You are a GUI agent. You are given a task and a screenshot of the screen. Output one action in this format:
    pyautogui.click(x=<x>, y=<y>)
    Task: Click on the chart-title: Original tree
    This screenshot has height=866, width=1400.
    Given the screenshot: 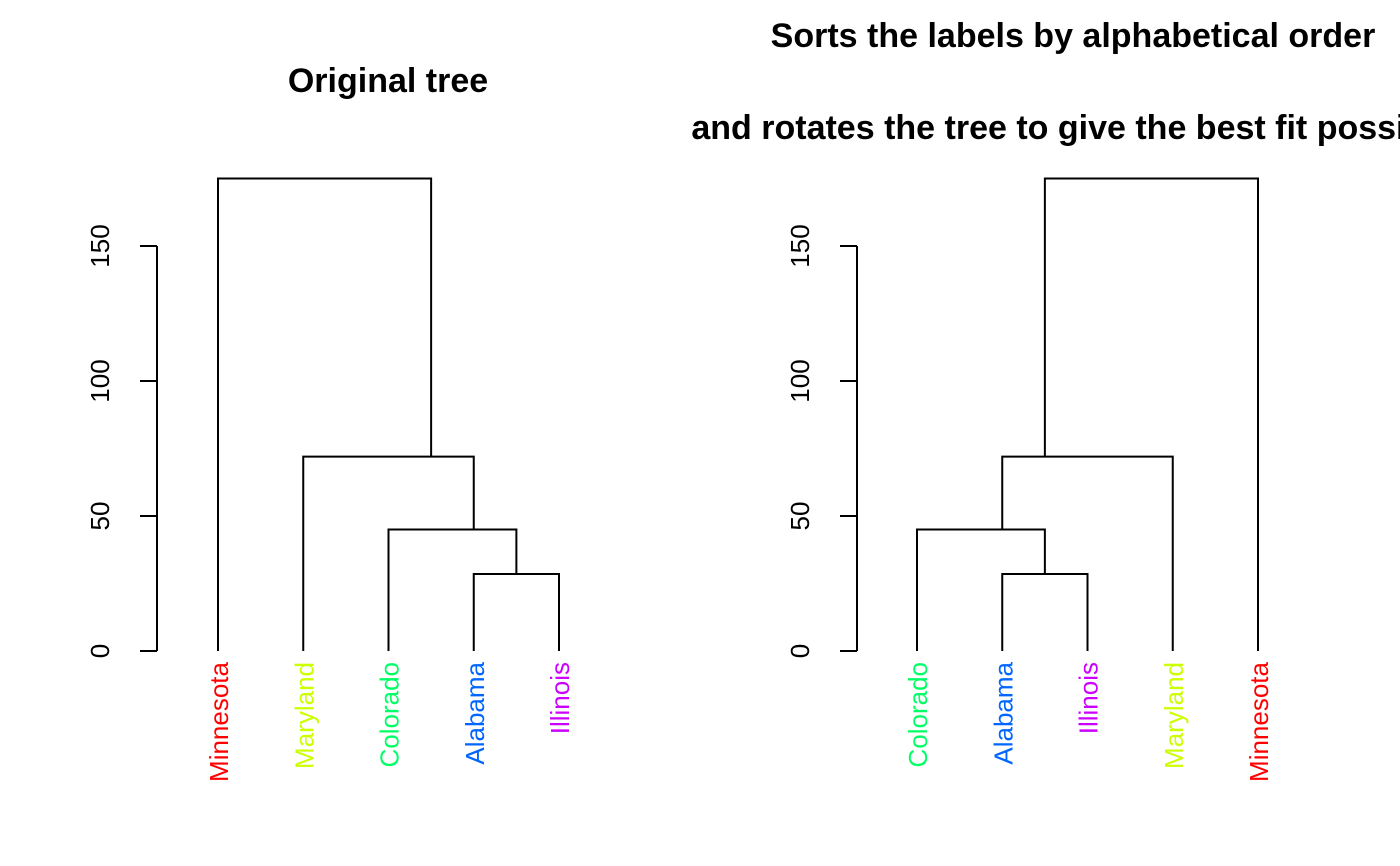 What is the action you would take?
    pyautogui.click(x=388, y=81)
    